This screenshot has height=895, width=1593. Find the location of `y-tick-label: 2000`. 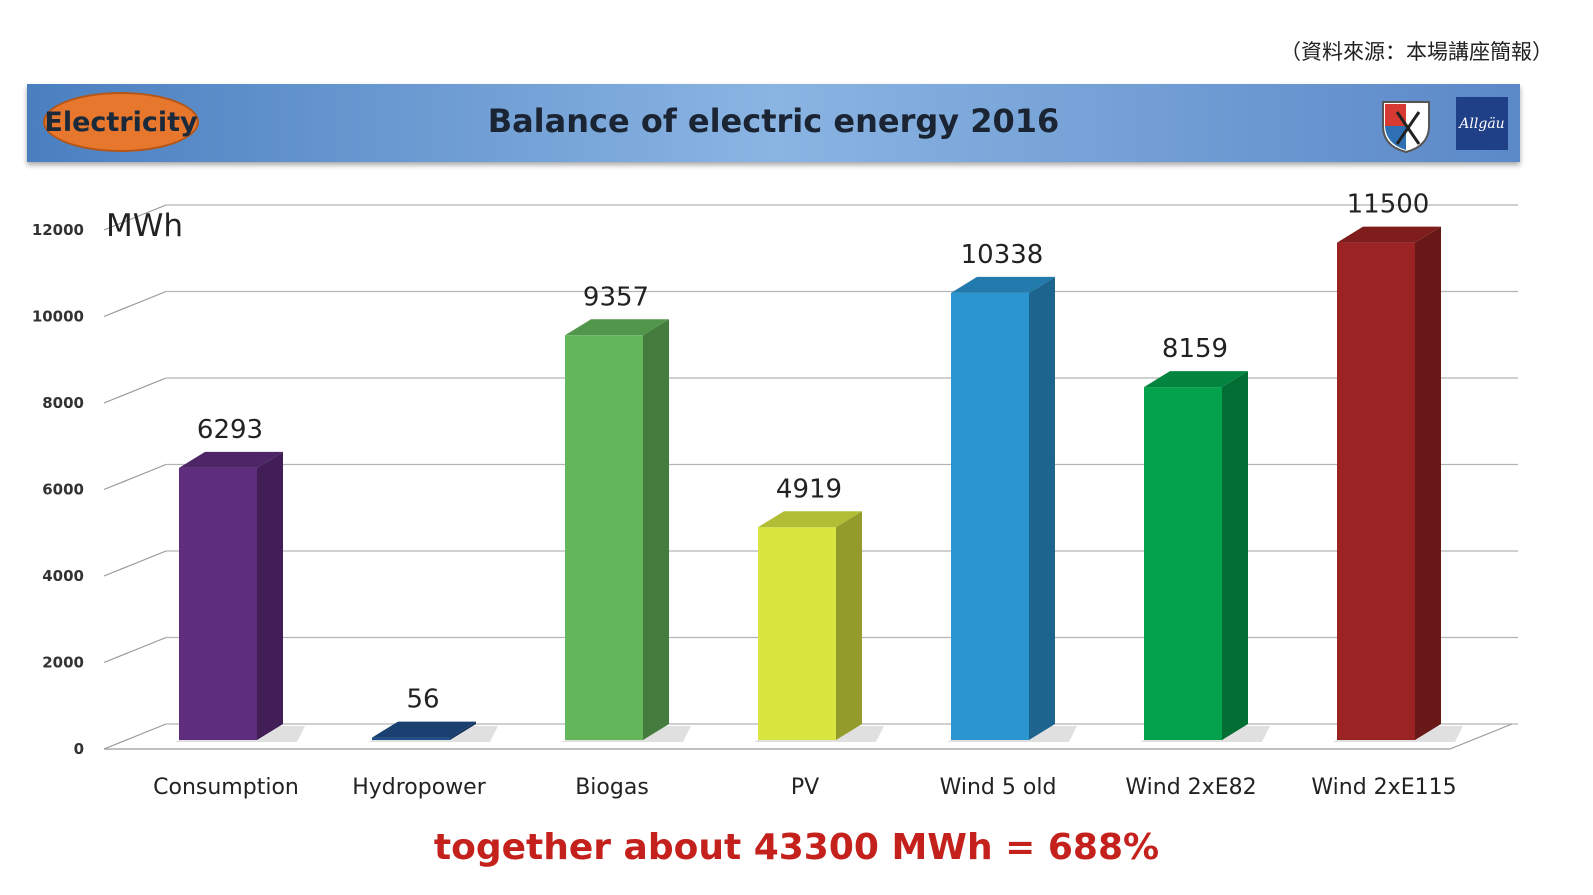

y-tick-label: 2000 is located at coordinates (63, 663).